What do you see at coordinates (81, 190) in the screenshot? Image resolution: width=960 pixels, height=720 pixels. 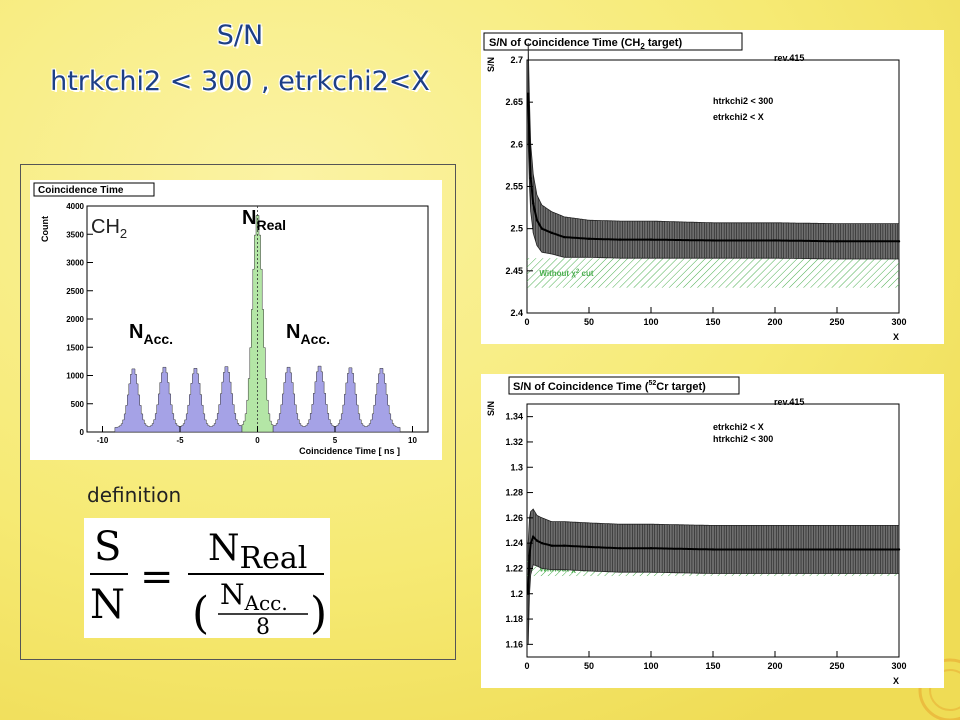 I see `histogram-title: Coincidence Time` at bounding box center [81, 190].